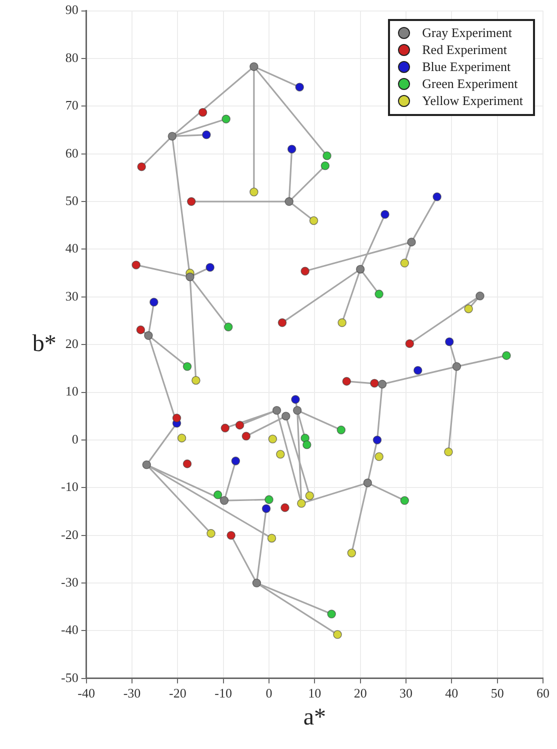 This screenshot has width=557, height=749. Describe the element at coordinates (470, 84) in the screenshot. I see `legend-label: Green Experiment` at that location.